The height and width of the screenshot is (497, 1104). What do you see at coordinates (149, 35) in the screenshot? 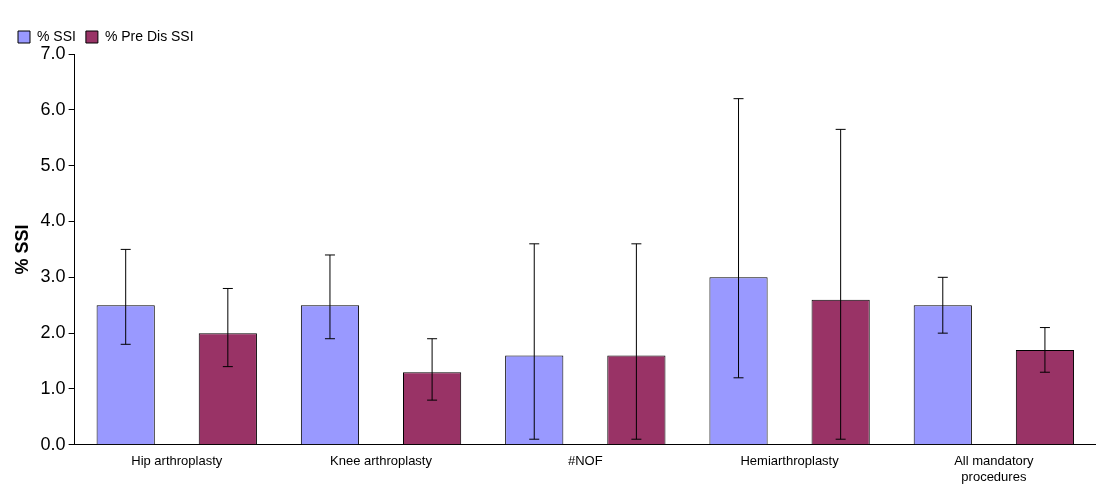
I see `legend-label: % Pre Dis SSI` at bounding box center [149, 35].